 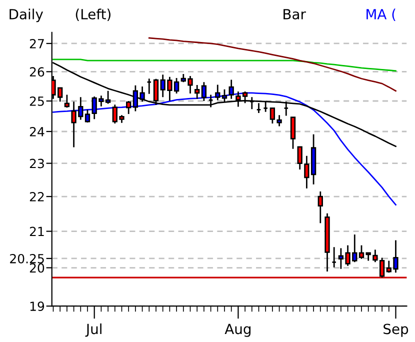 I want to click on y-tick-label: 25, so click(x=37, y=101).